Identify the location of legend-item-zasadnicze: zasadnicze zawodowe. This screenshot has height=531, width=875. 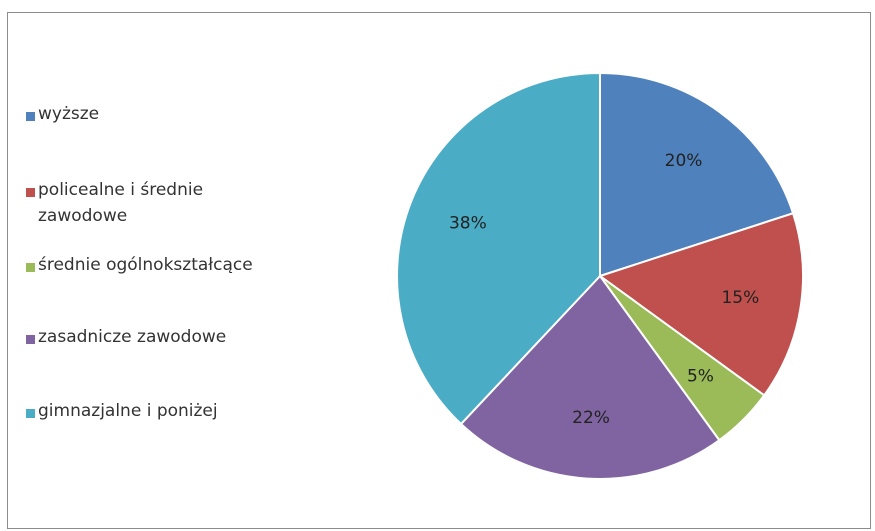
(182, 338).